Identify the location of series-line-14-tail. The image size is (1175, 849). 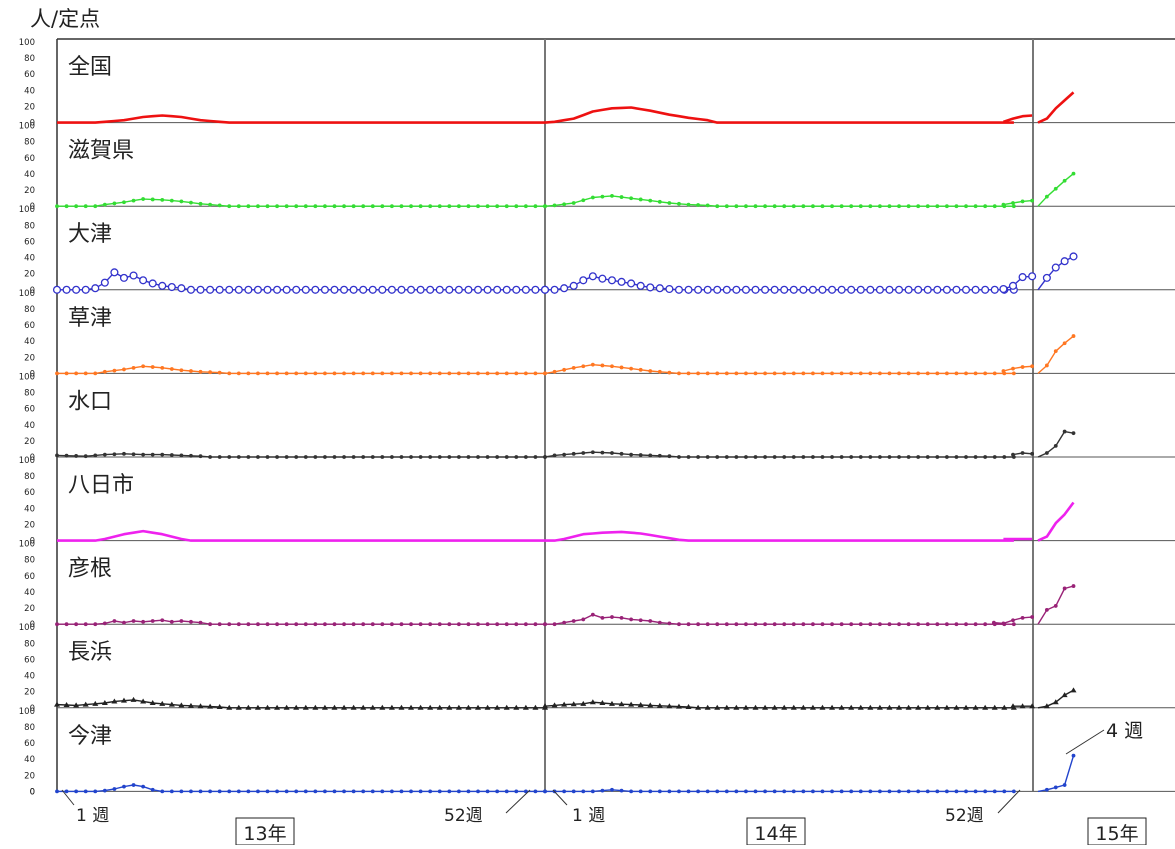
(1018, 202).